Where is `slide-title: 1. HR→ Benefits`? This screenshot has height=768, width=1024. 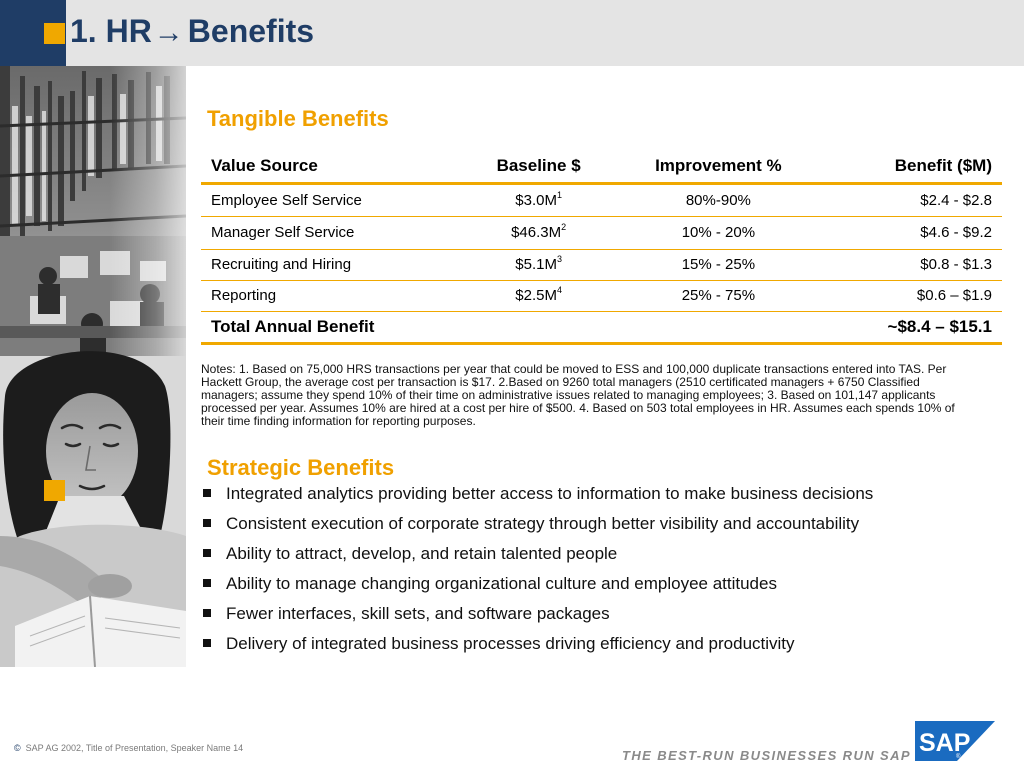 slide-title: 1. HR→ Benefits is located at coordinates (192, 31).